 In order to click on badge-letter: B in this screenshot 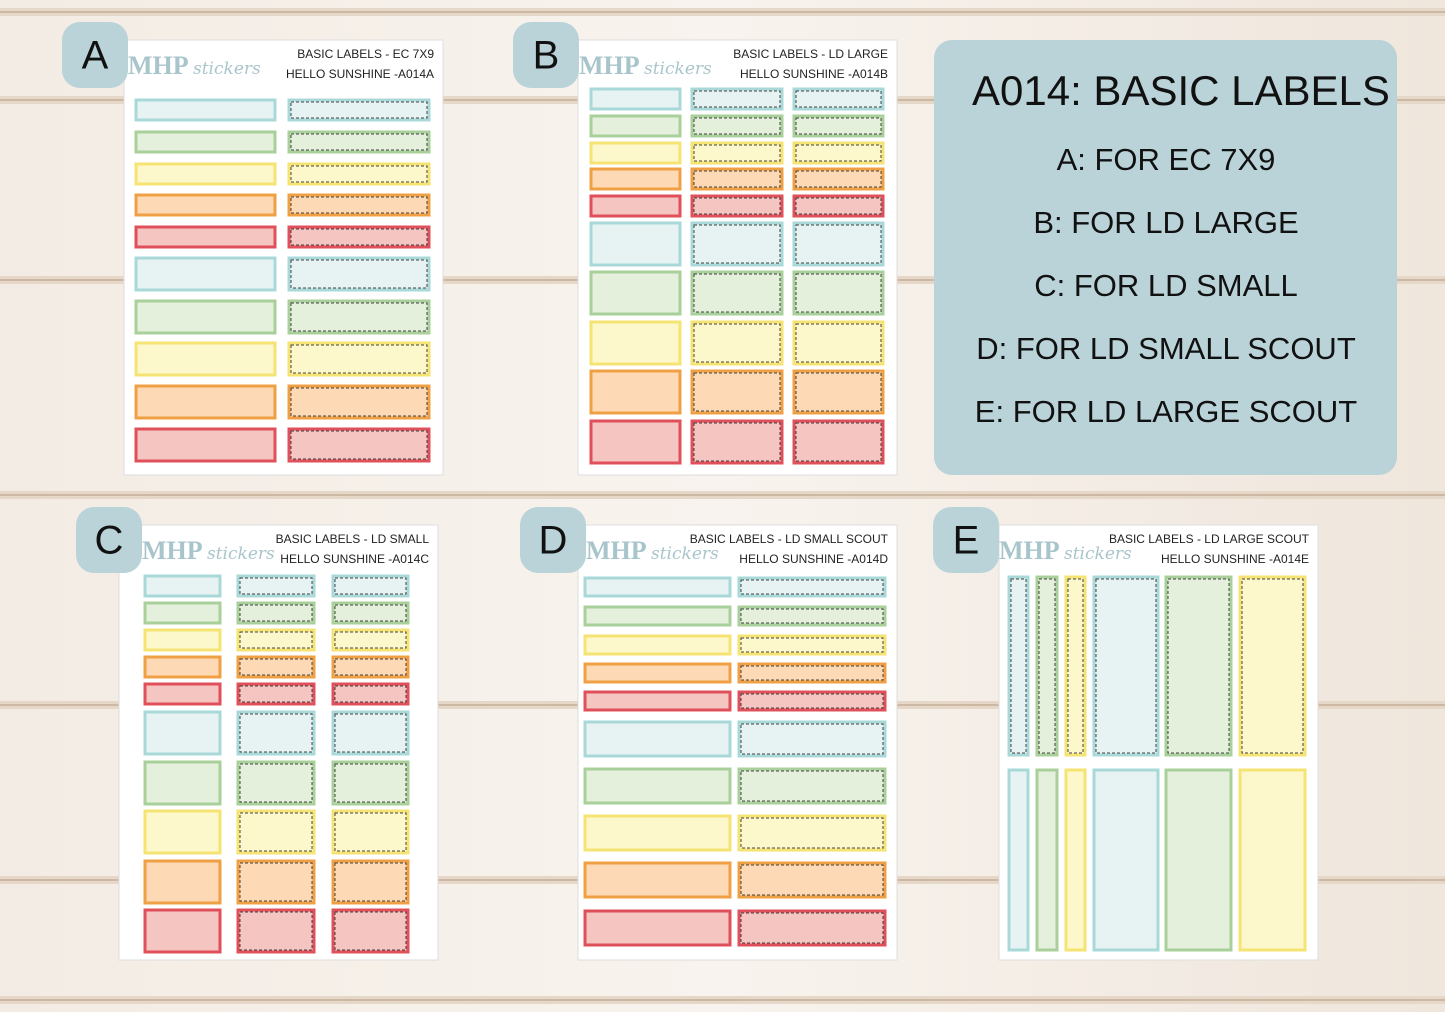, I will do `click(546, 56)`.